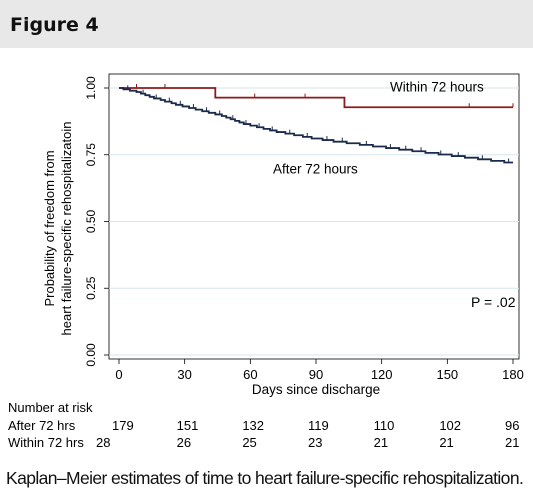 Image resolution: width=533 pixels, height=504 pixels. What do you see at coordinates (123, 425) in the screenshot?
I see `risk-value: 179` at bounding box center [123, 425].